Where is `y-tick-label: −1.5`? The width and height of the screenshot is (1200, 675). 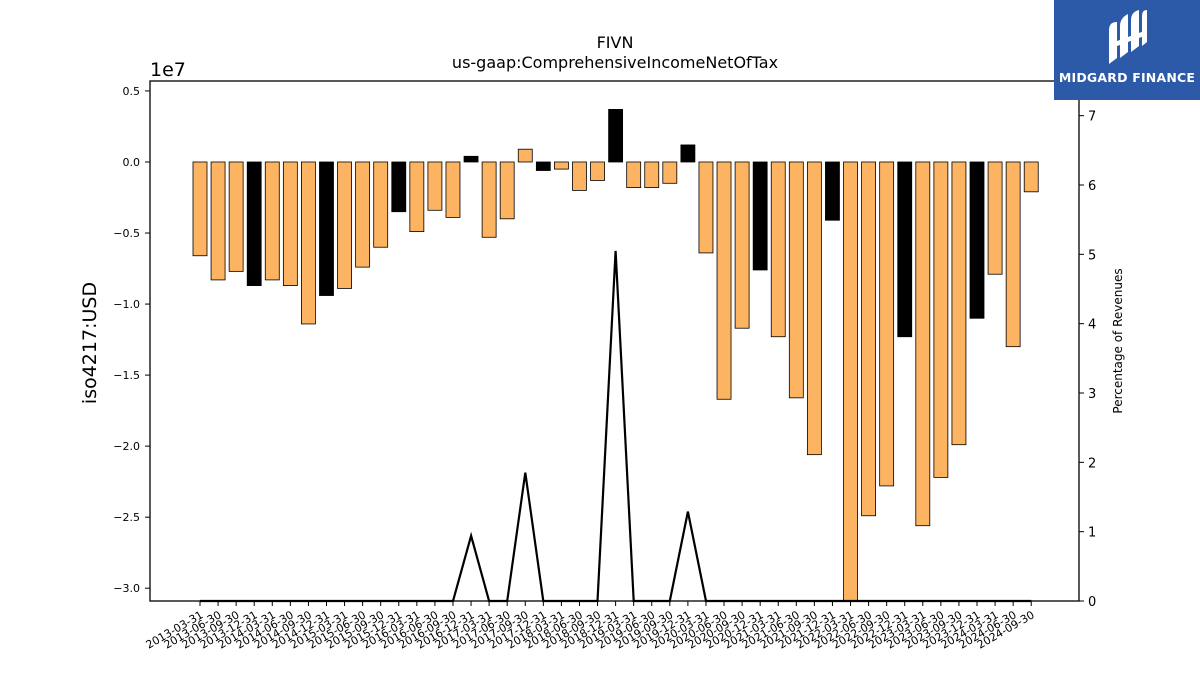 y-tick-label: −1.5 is located at coordinates (126, 375).